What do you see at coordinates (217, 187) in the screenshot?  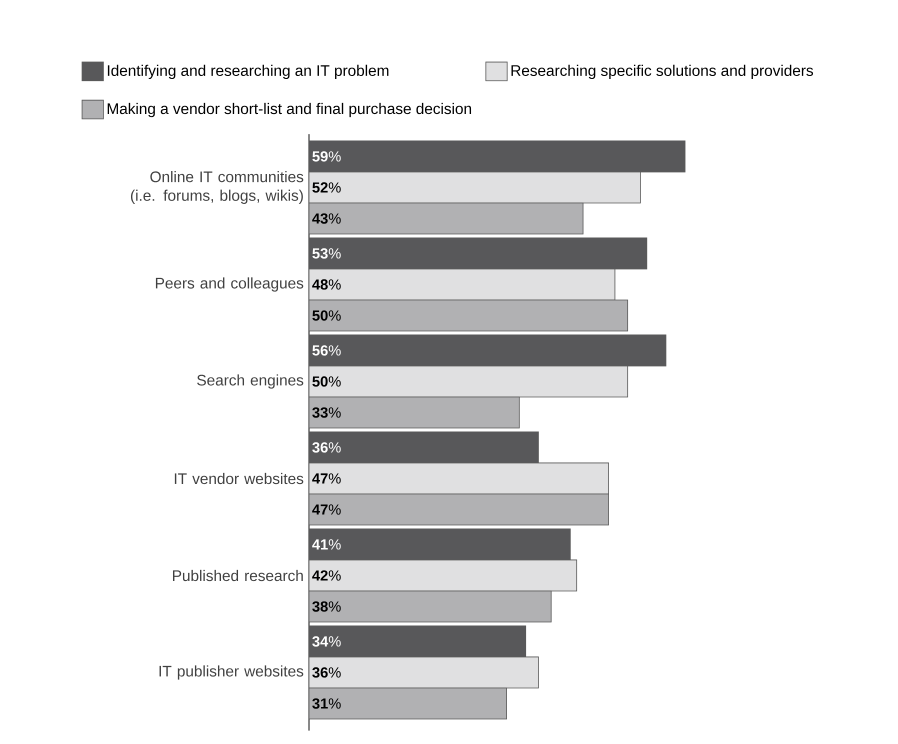 I see `y-tick-label: Online IT communities (i.e. forums, blogs, wikis)` at bounding box center [217, 187].